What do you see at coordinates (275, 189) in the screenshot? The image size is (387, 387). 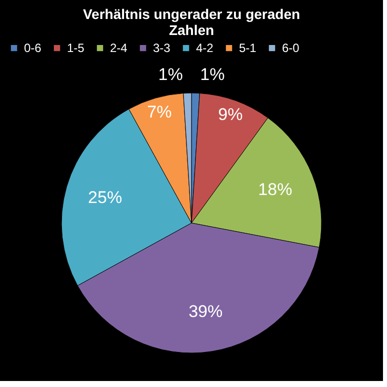 I see `data-label: 18%` at bounding box center [275, 189].